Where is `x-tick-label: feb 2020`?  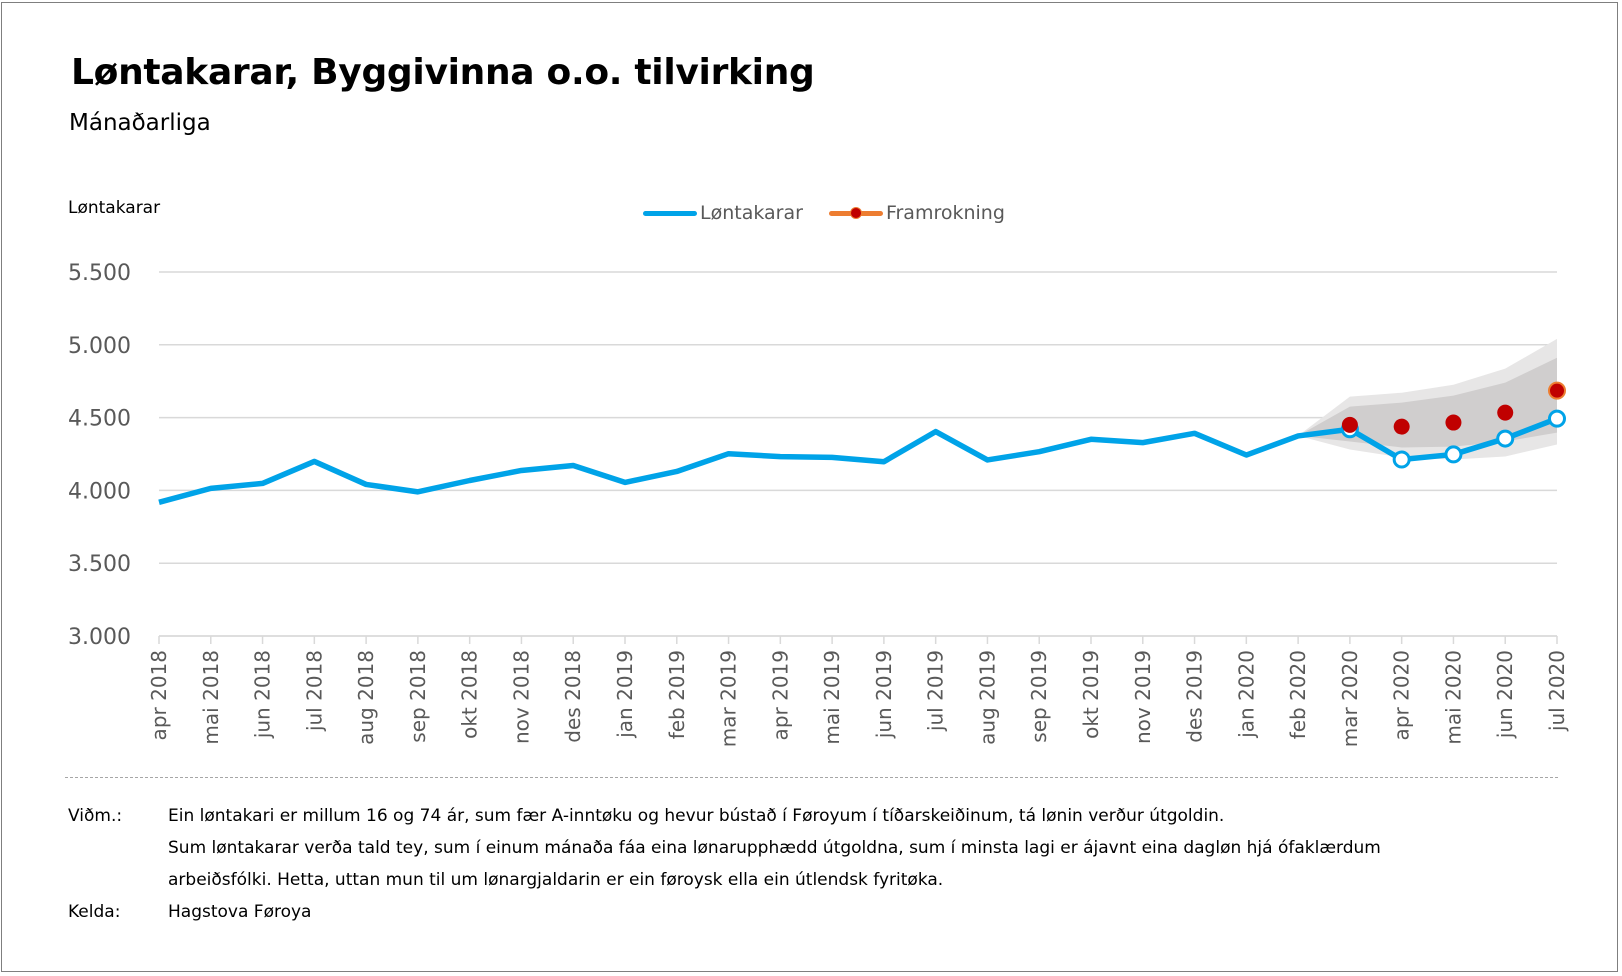 x-tick-label: feb 2020 is located at coordinates (1298, 694).